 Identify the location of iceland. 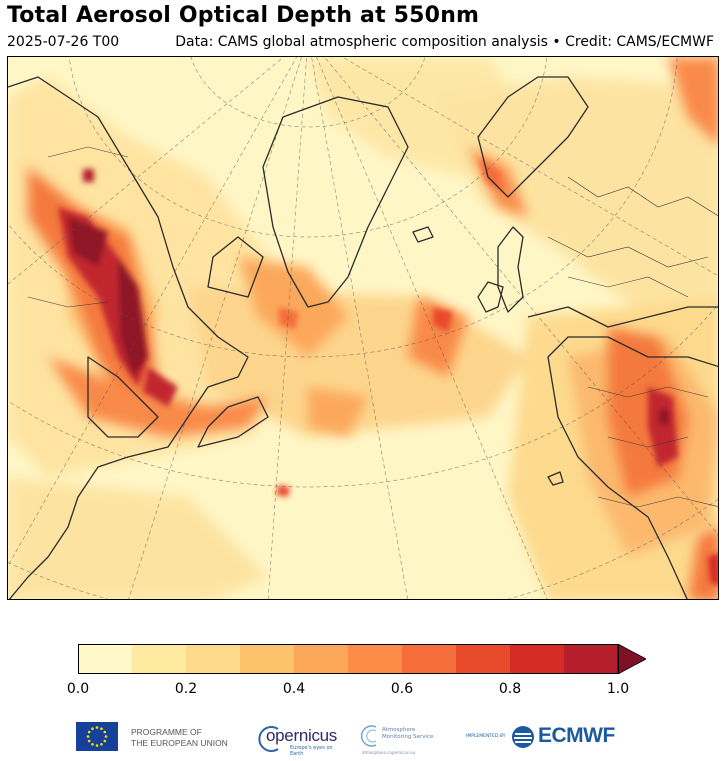
(423, 234).